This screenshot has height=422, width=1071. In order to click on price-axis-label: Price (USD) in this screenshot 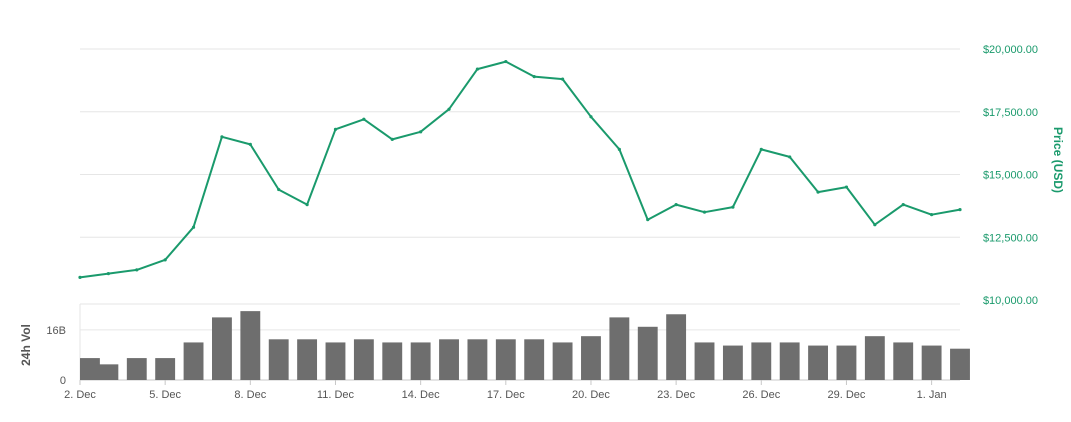, I will do `click(1058, 160)`.